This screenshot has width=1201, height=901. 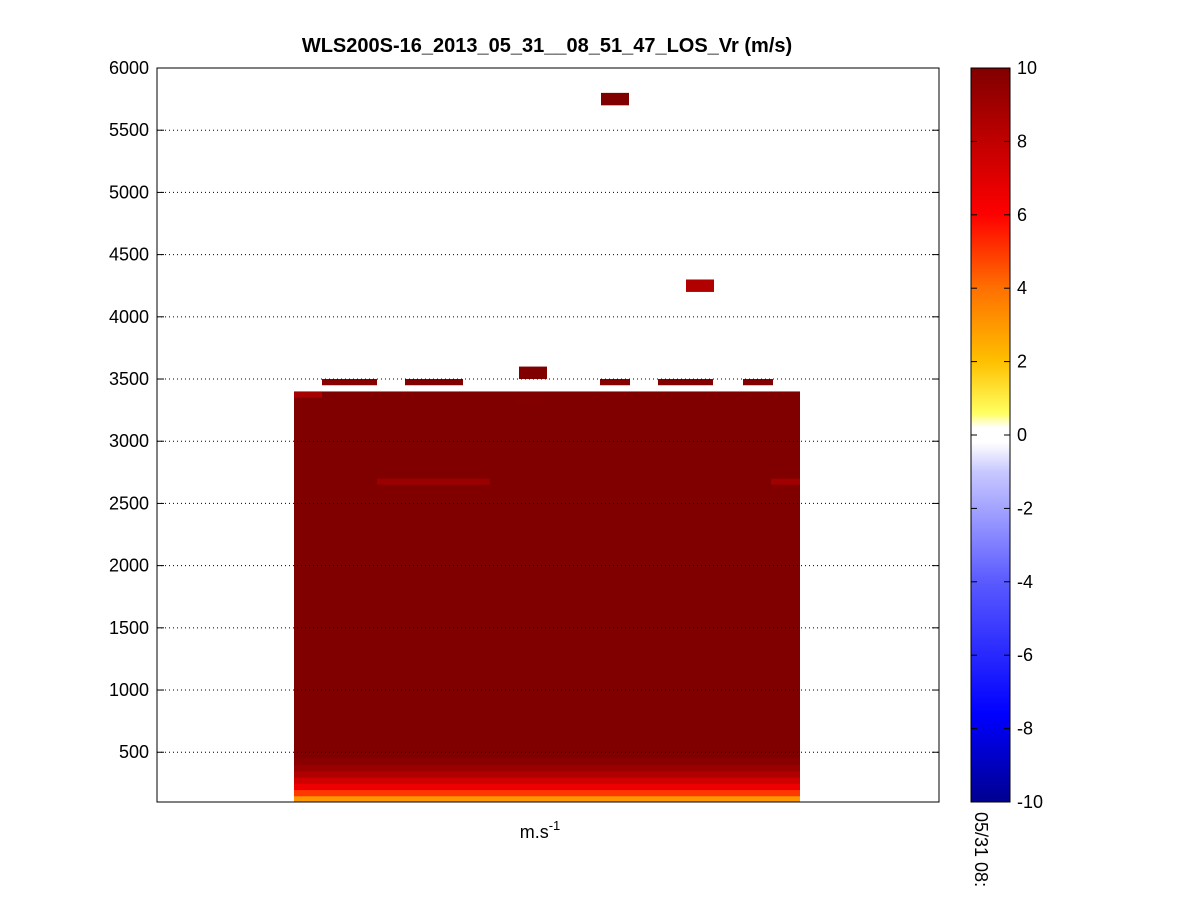 I want to click on y-tick-label: 1000, so click(x=129, y=690).